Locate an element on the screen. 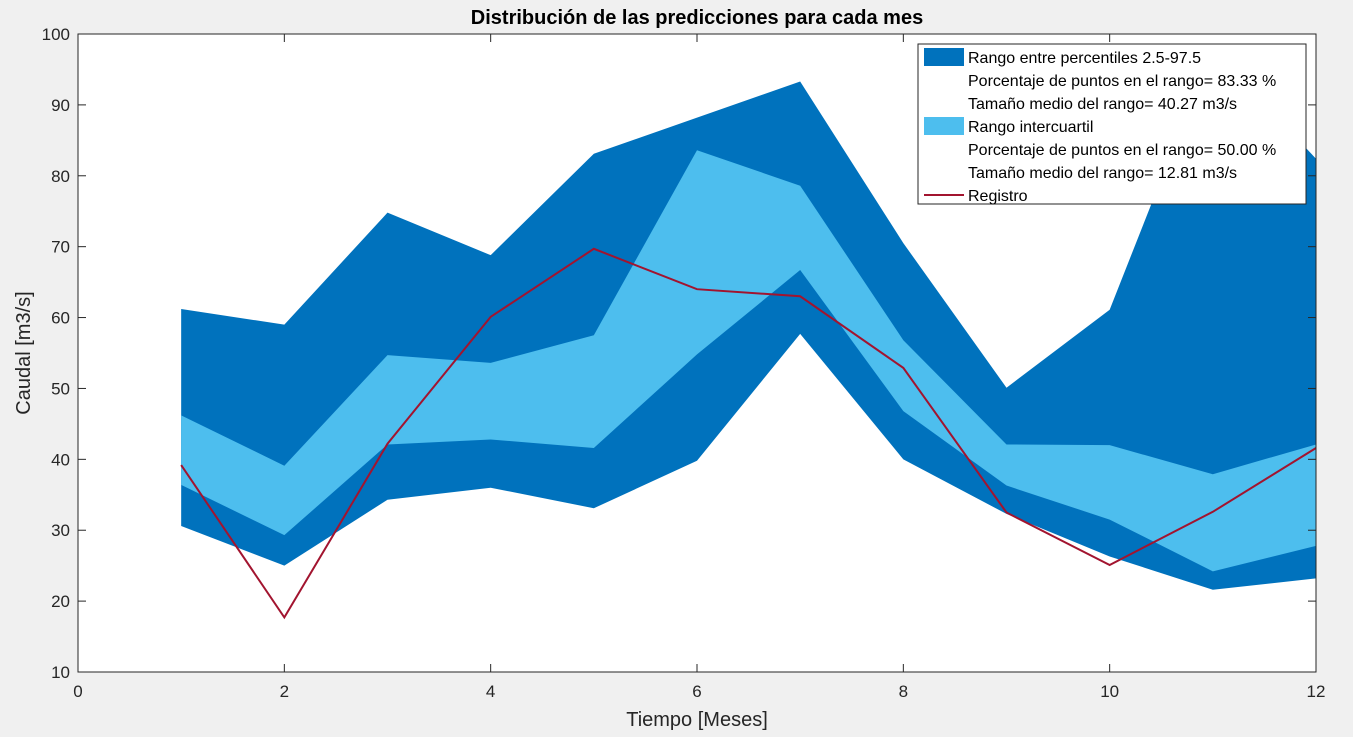 Image resolution: width=1353 pixels, height=737 pixels. y-tick-label: 60 is located at coordinates (60, 318).